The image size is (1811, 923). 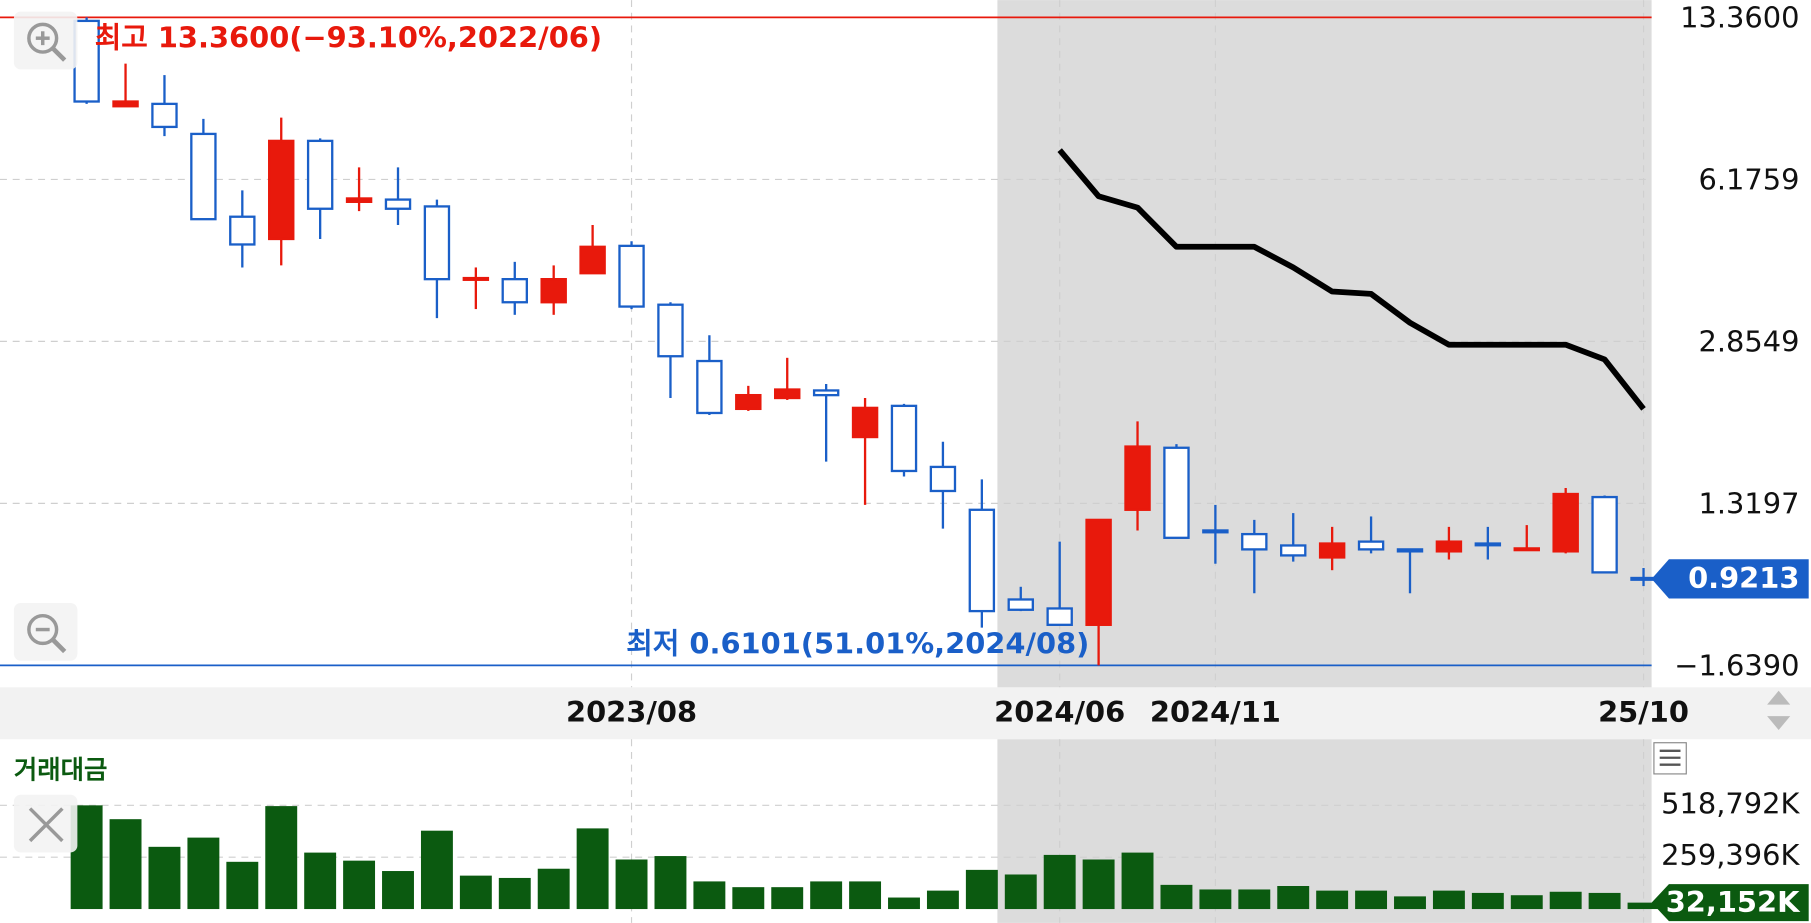 I want to click on zoom-out-button, so click(x=45, y=631).